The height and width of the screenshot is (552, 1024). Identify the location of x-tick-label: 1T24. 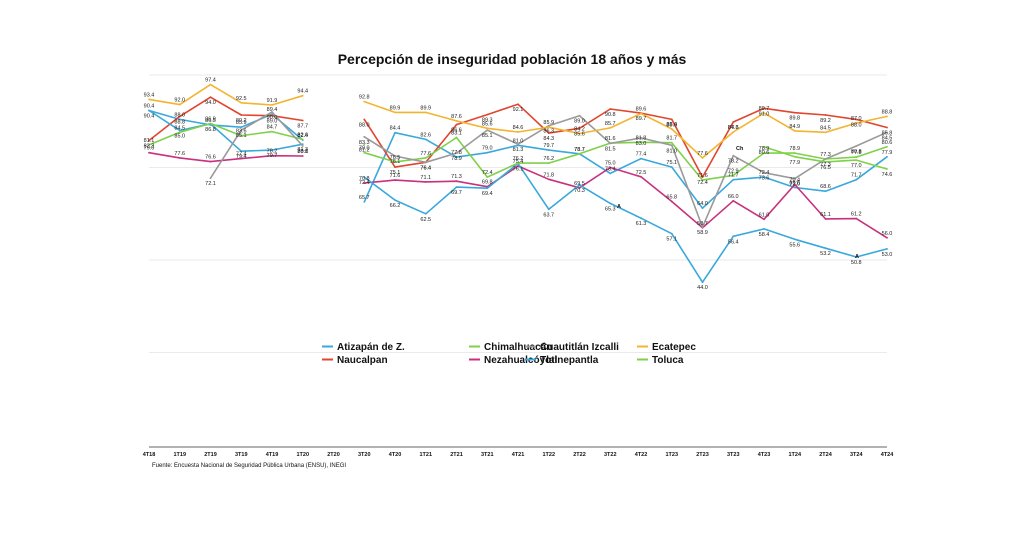
(794, 455).